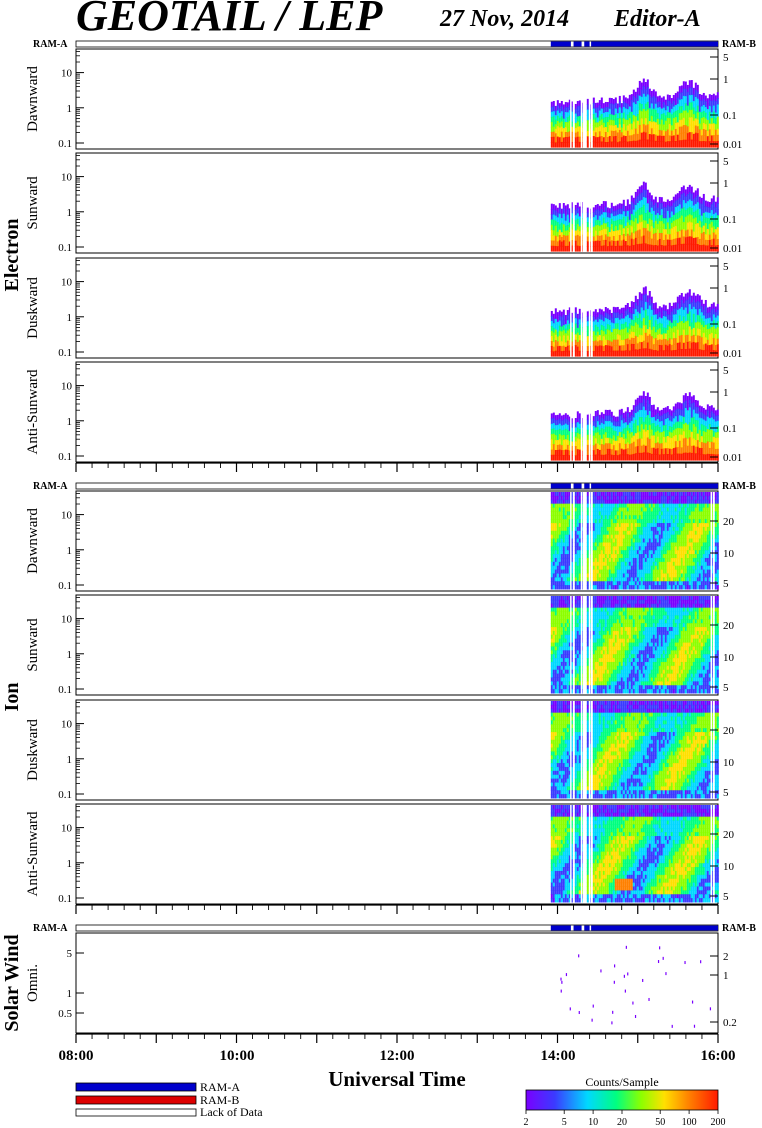 The image size is (762, 1128). What do you see at coordinates (220, 1087) in the screenshot?
I see `legend-label-ram-a: RAM-A` at bounding box center [220, 1087].